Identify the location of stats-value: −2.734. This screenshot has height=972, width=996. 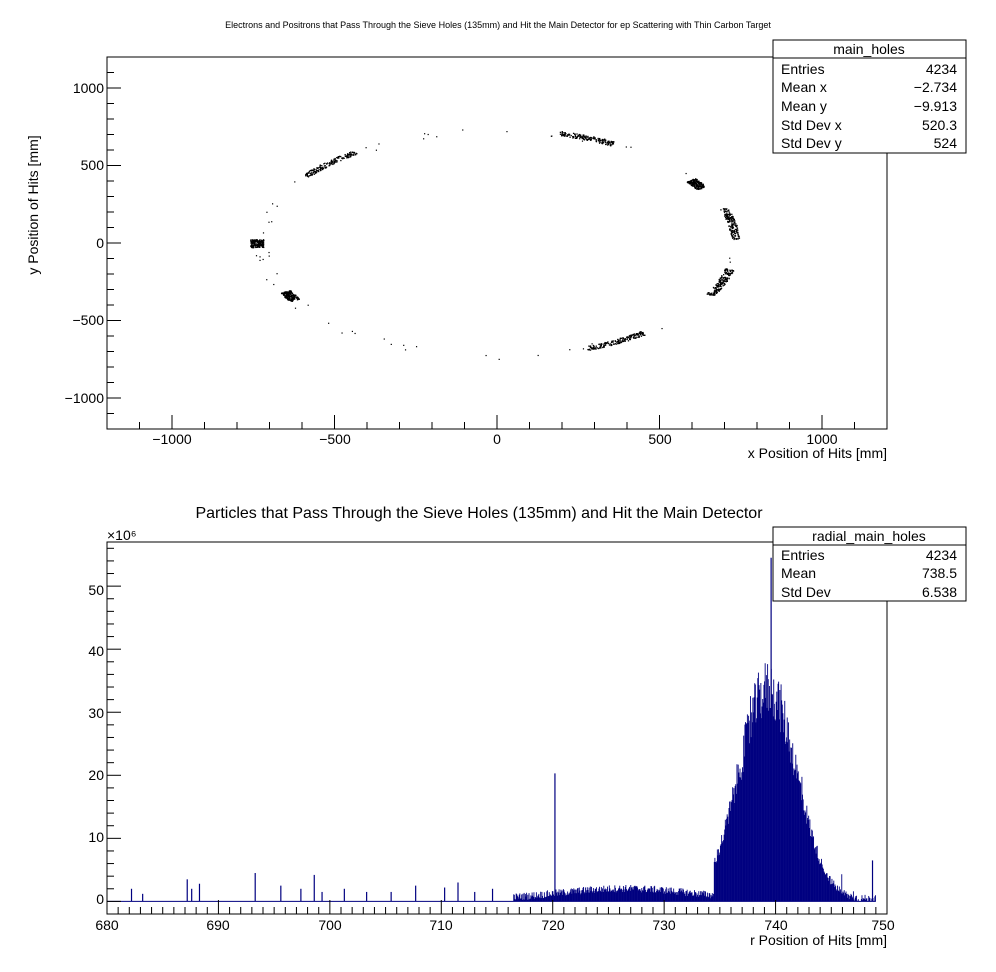
(935, 87).